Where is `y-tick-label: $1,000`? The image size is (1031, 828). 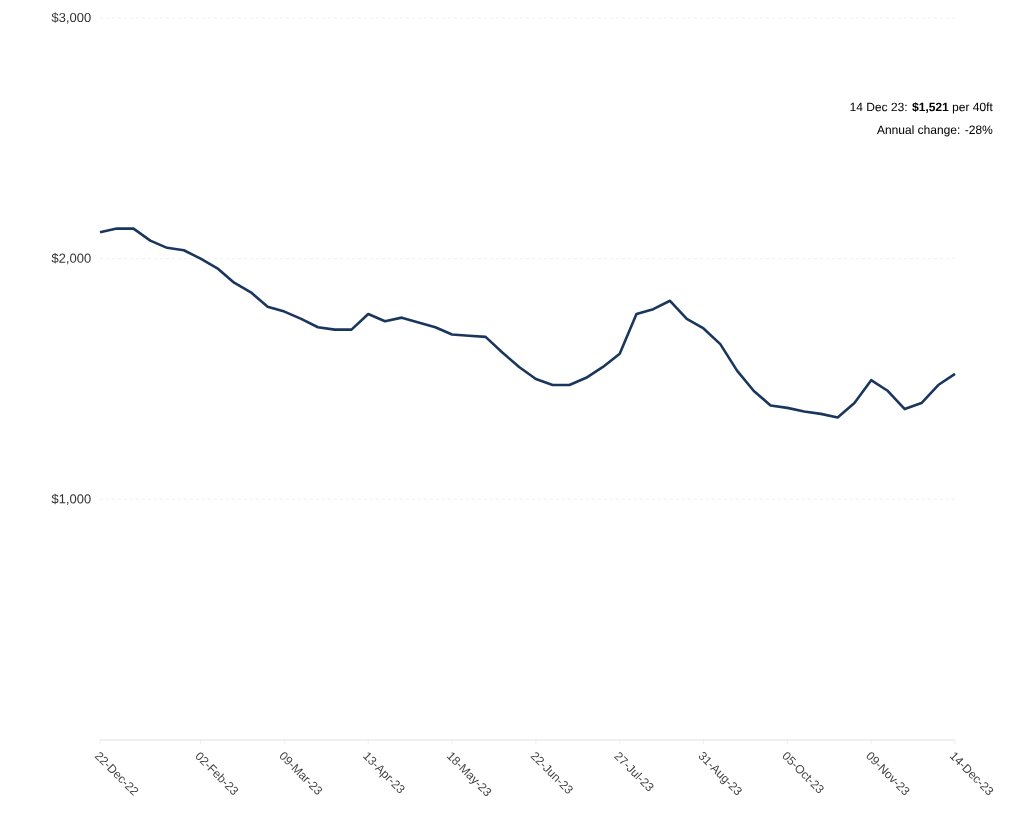
y-tick-label: $1,000 is located at coordinates (71, 499).